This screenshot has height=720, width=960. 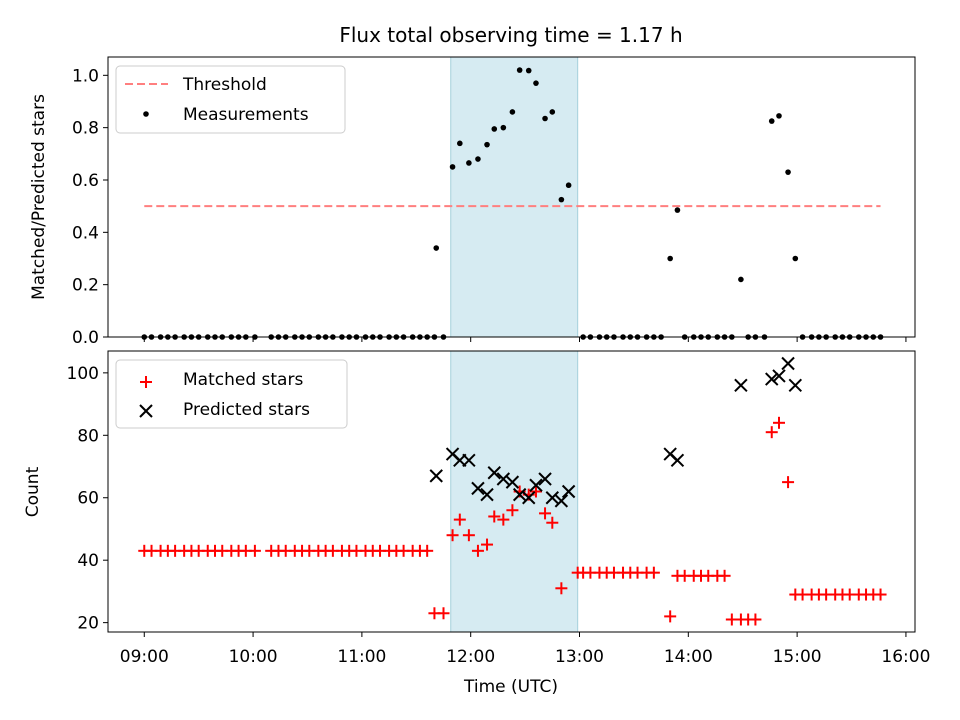 I want to click on x-tick-label: 15:00, so click(x=797, y=657).